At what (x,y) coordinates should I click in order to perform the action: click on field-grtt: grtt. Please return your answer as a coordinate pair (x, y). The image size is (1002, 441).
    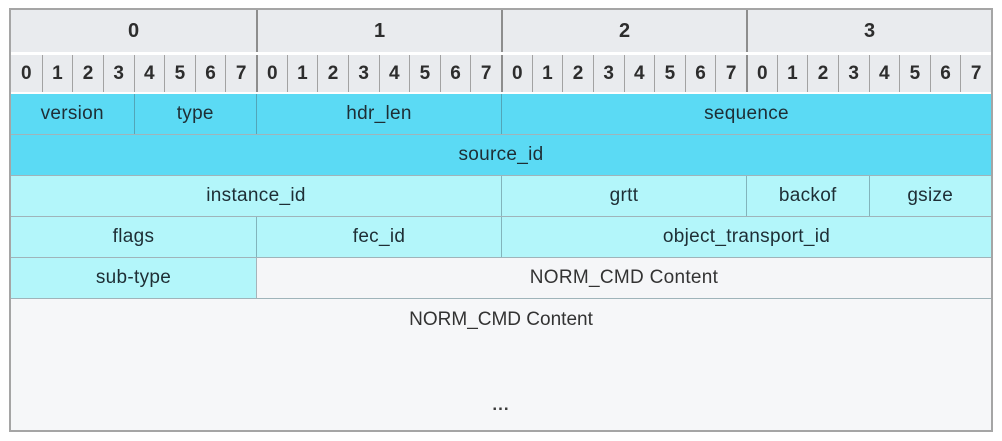
    Looking at the image, I should click on (623, 196).